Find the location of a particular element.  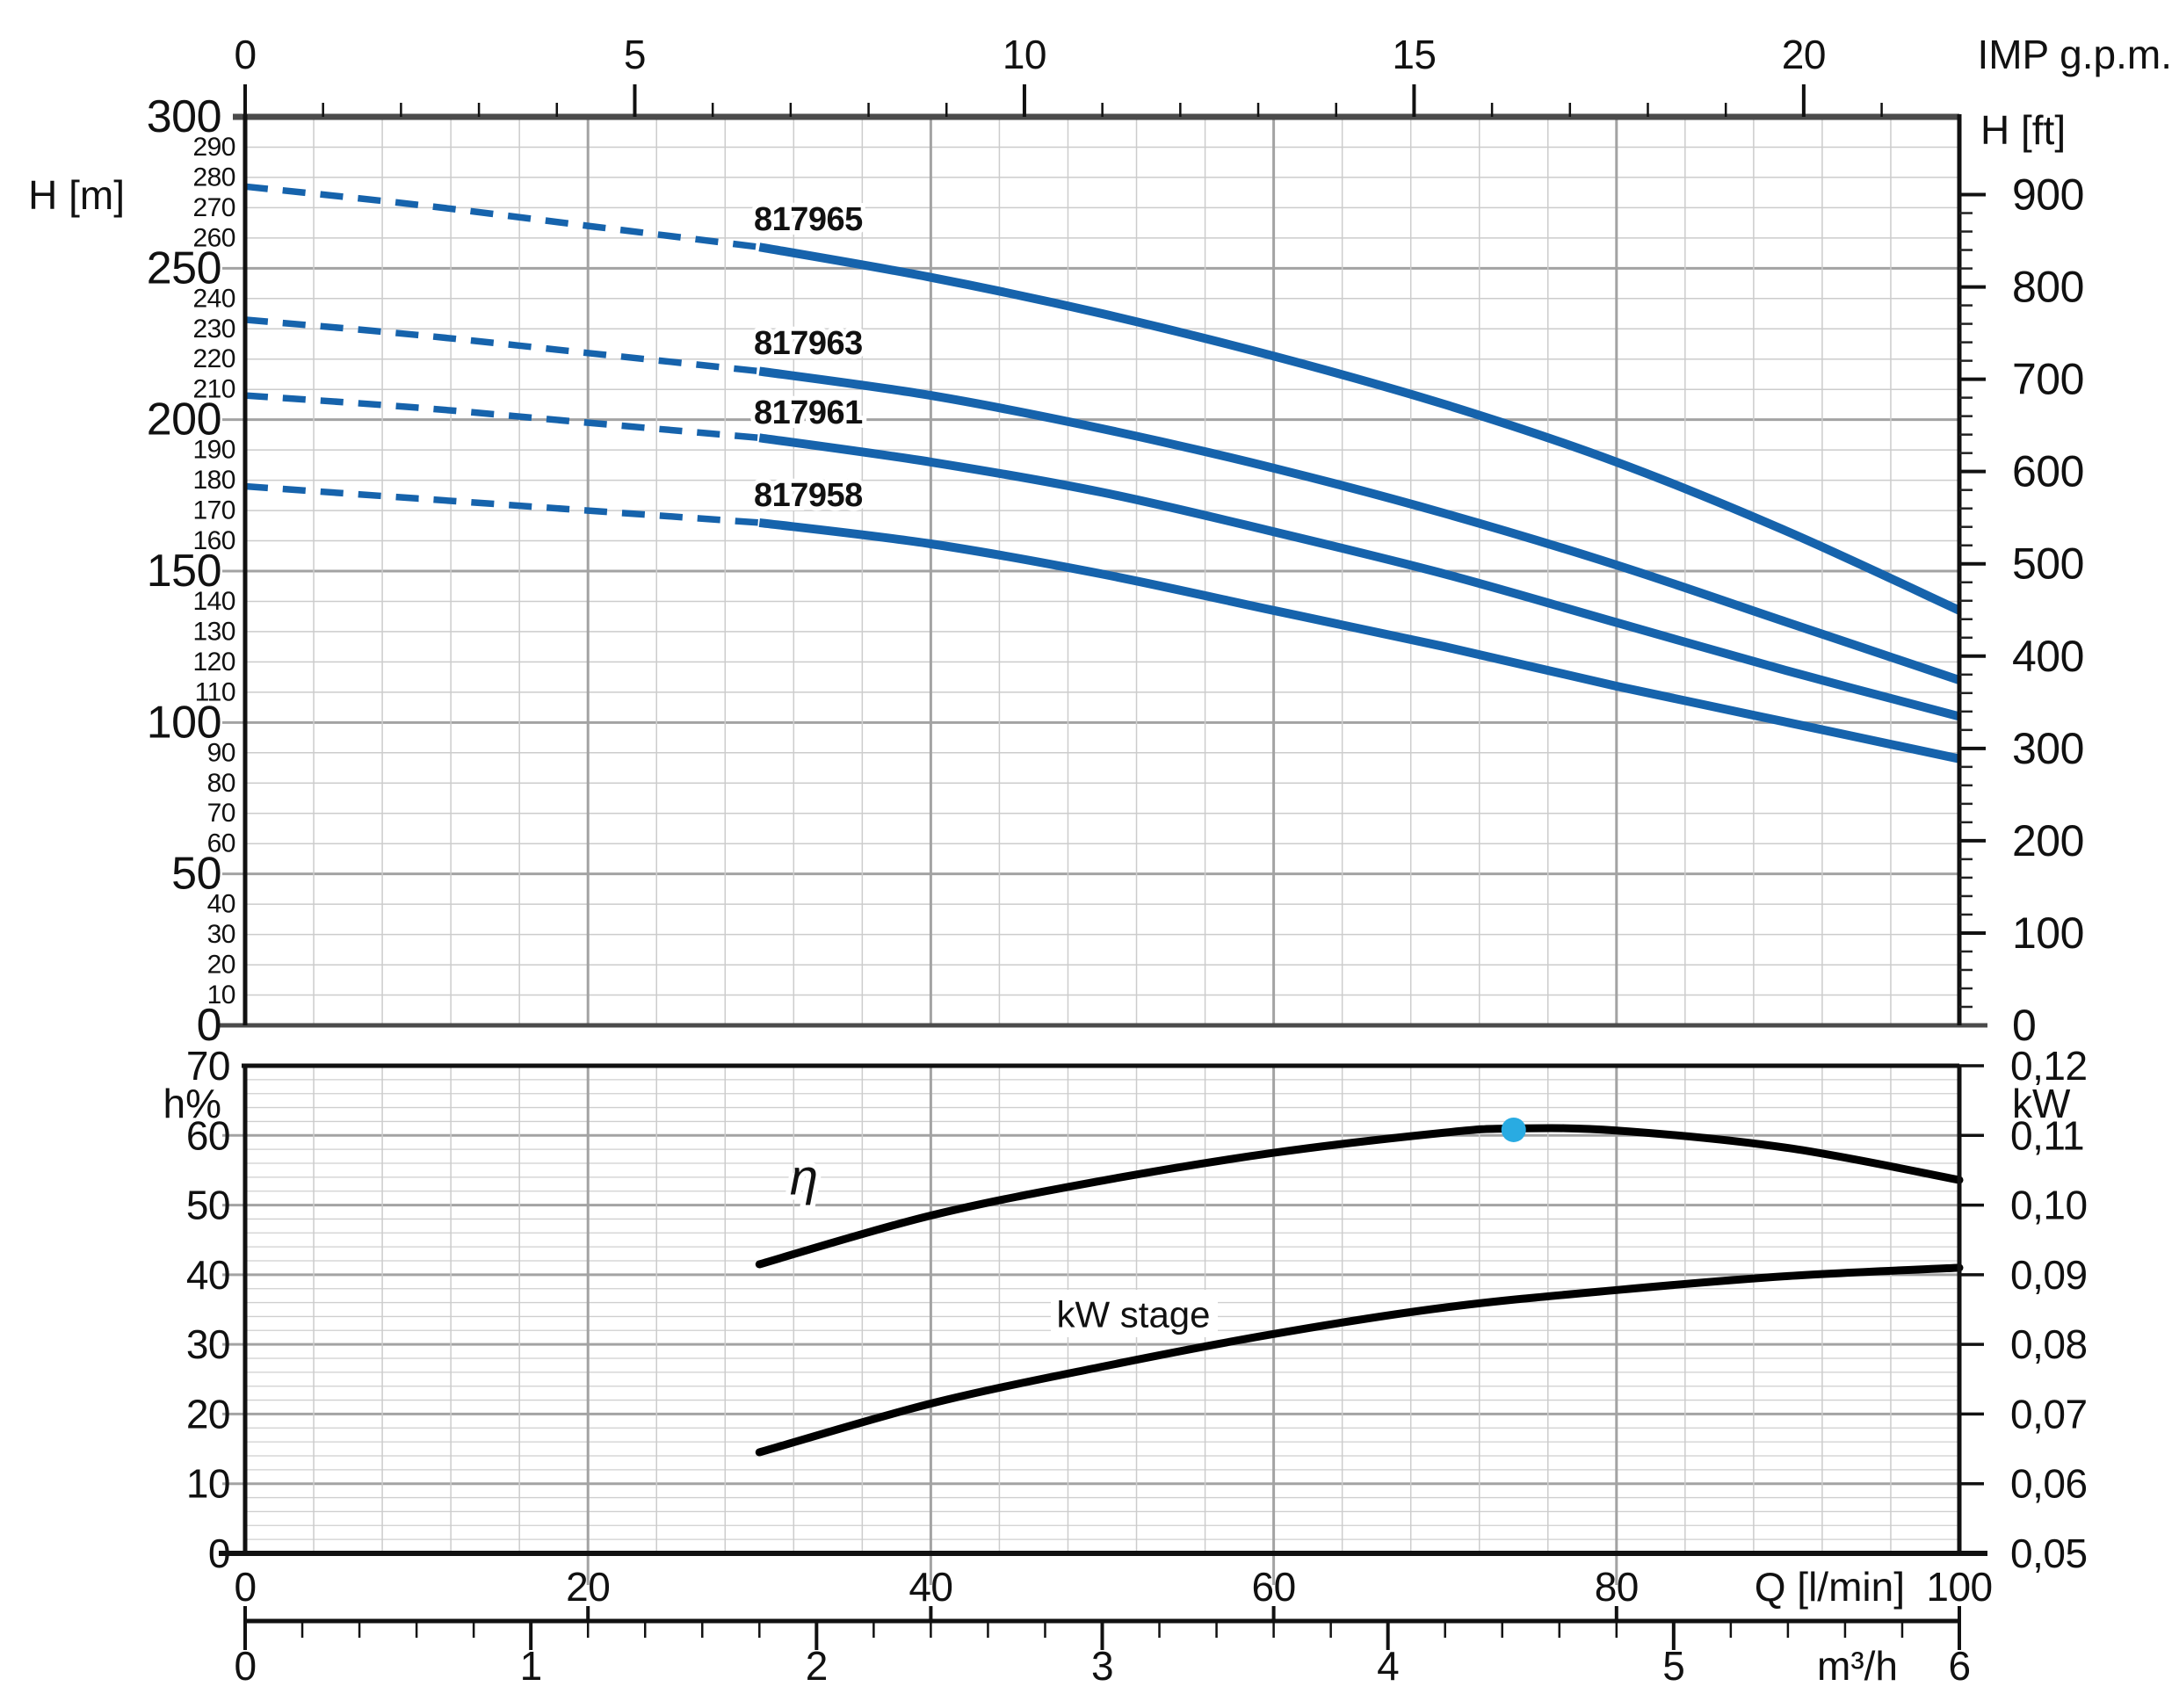

h-ft-axis-label-200: 200 is located at coordinates (2048, 840).